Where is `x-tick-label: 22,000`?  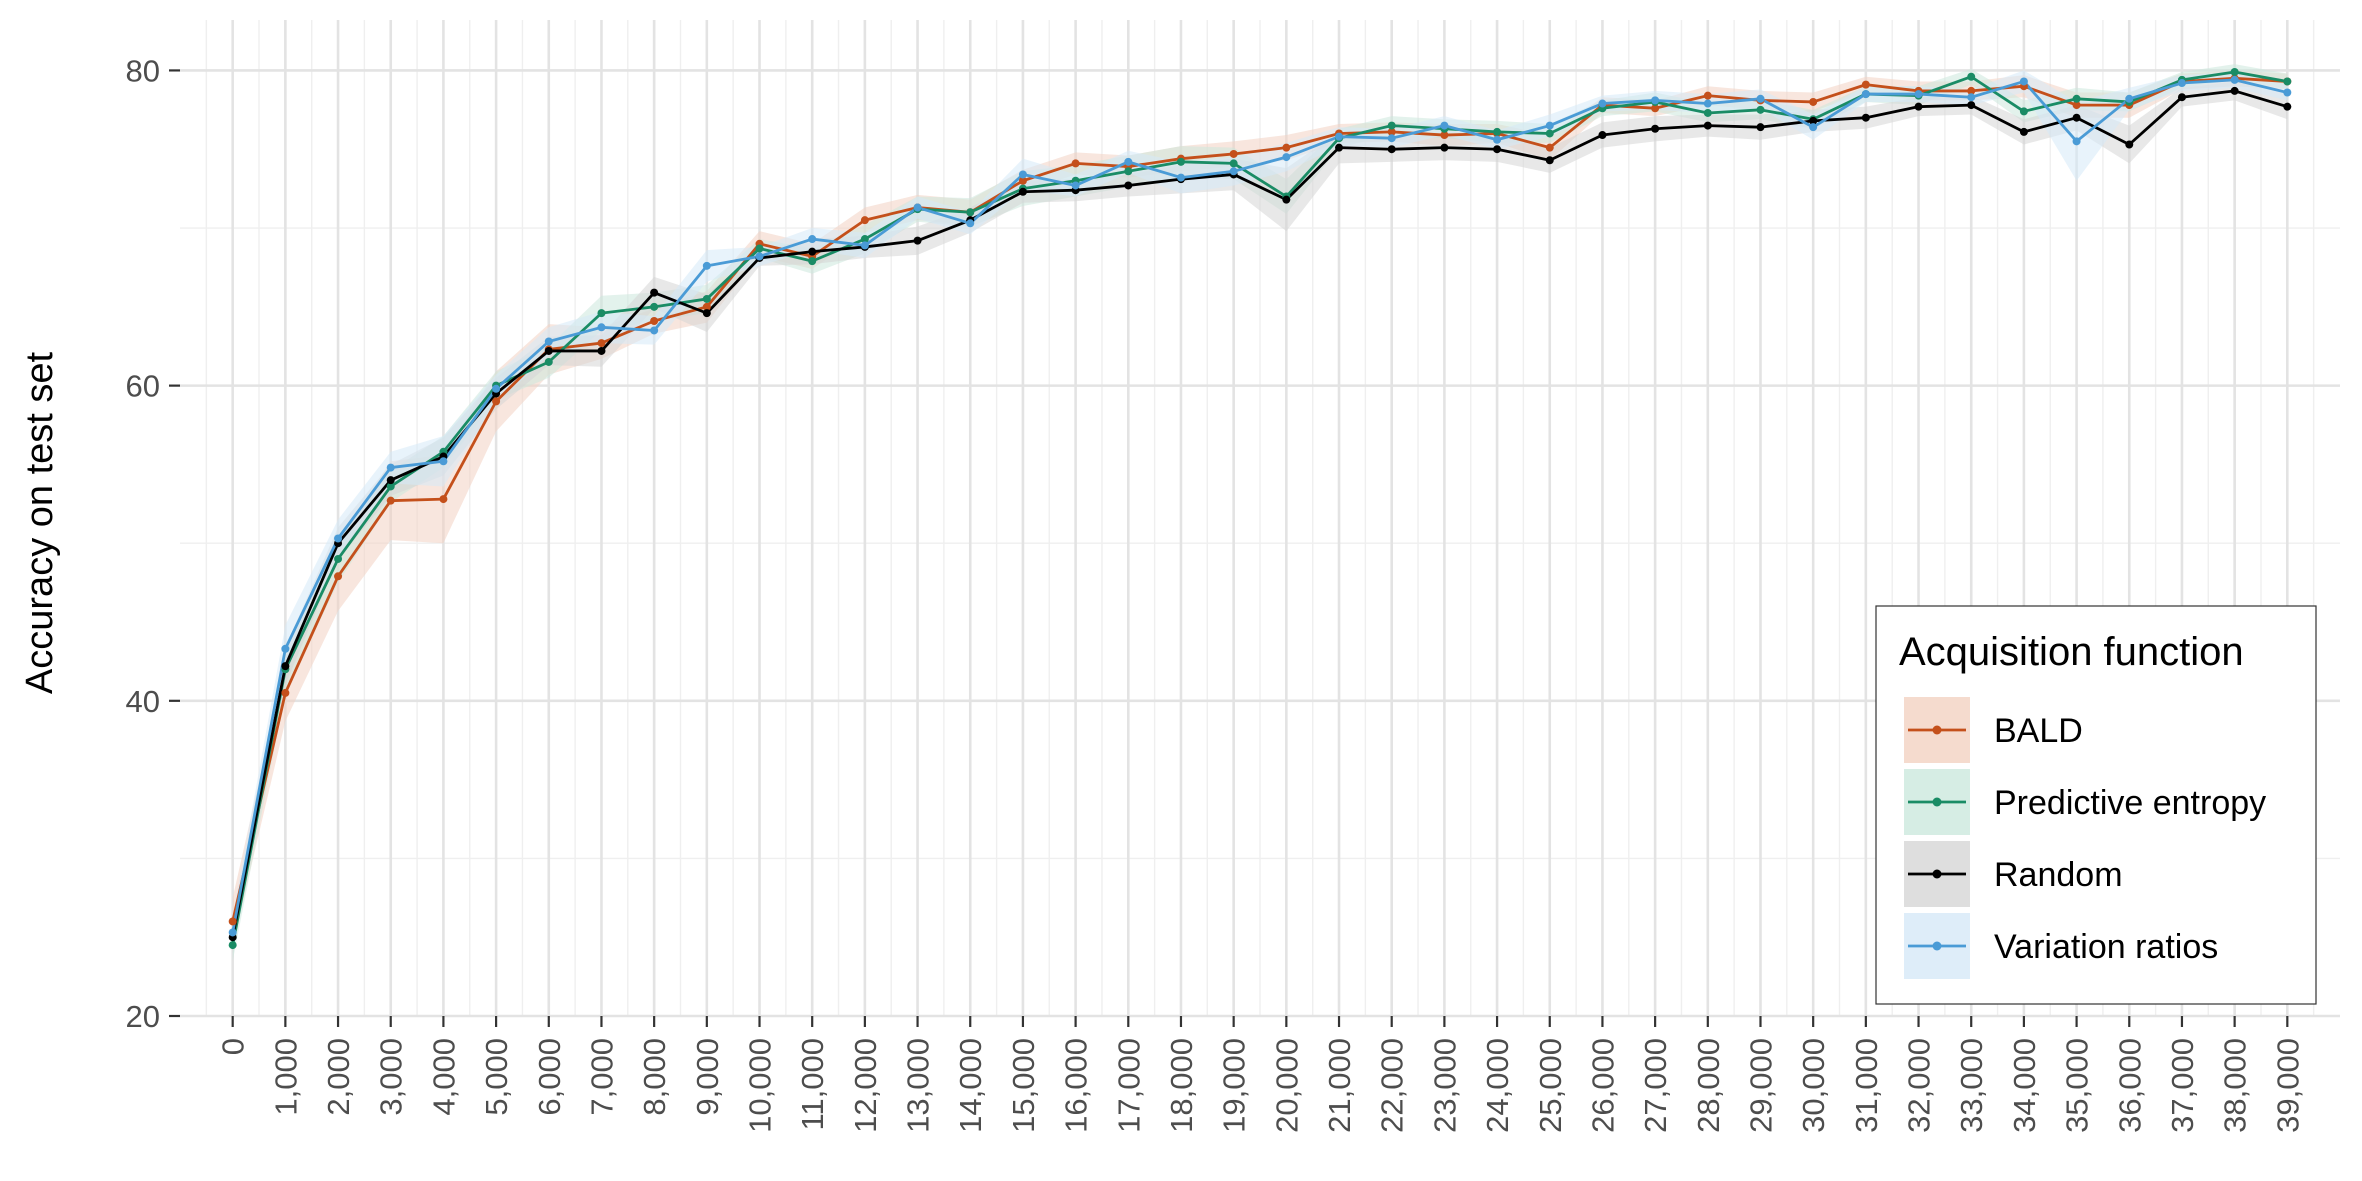 x-tick-label: 22,000 is located at coordinates (1392, 1085).